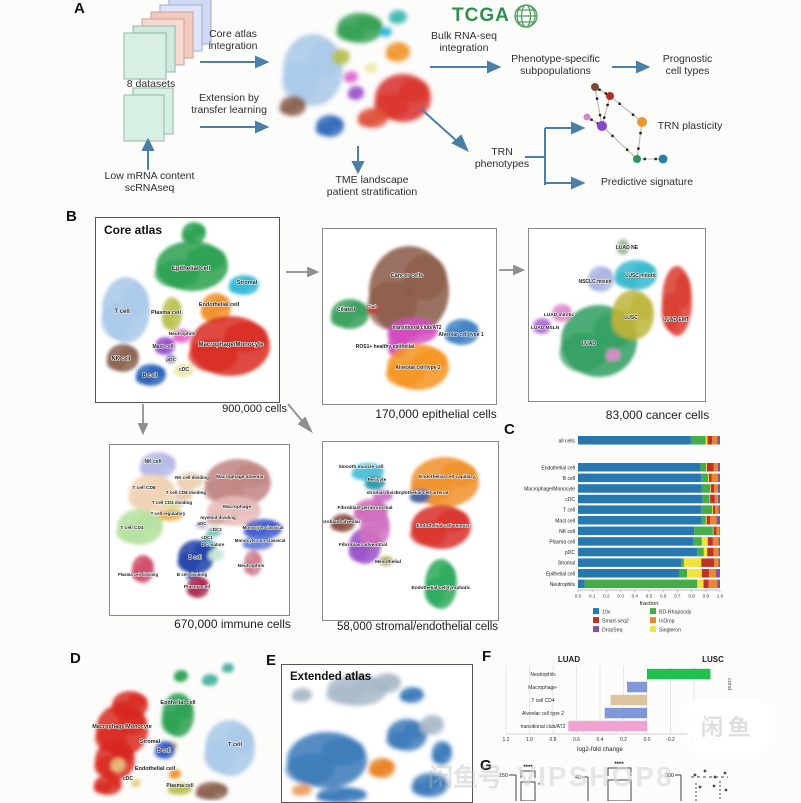  I want to click on watermark-logo-text: 闲鱼, so click(727, 727).